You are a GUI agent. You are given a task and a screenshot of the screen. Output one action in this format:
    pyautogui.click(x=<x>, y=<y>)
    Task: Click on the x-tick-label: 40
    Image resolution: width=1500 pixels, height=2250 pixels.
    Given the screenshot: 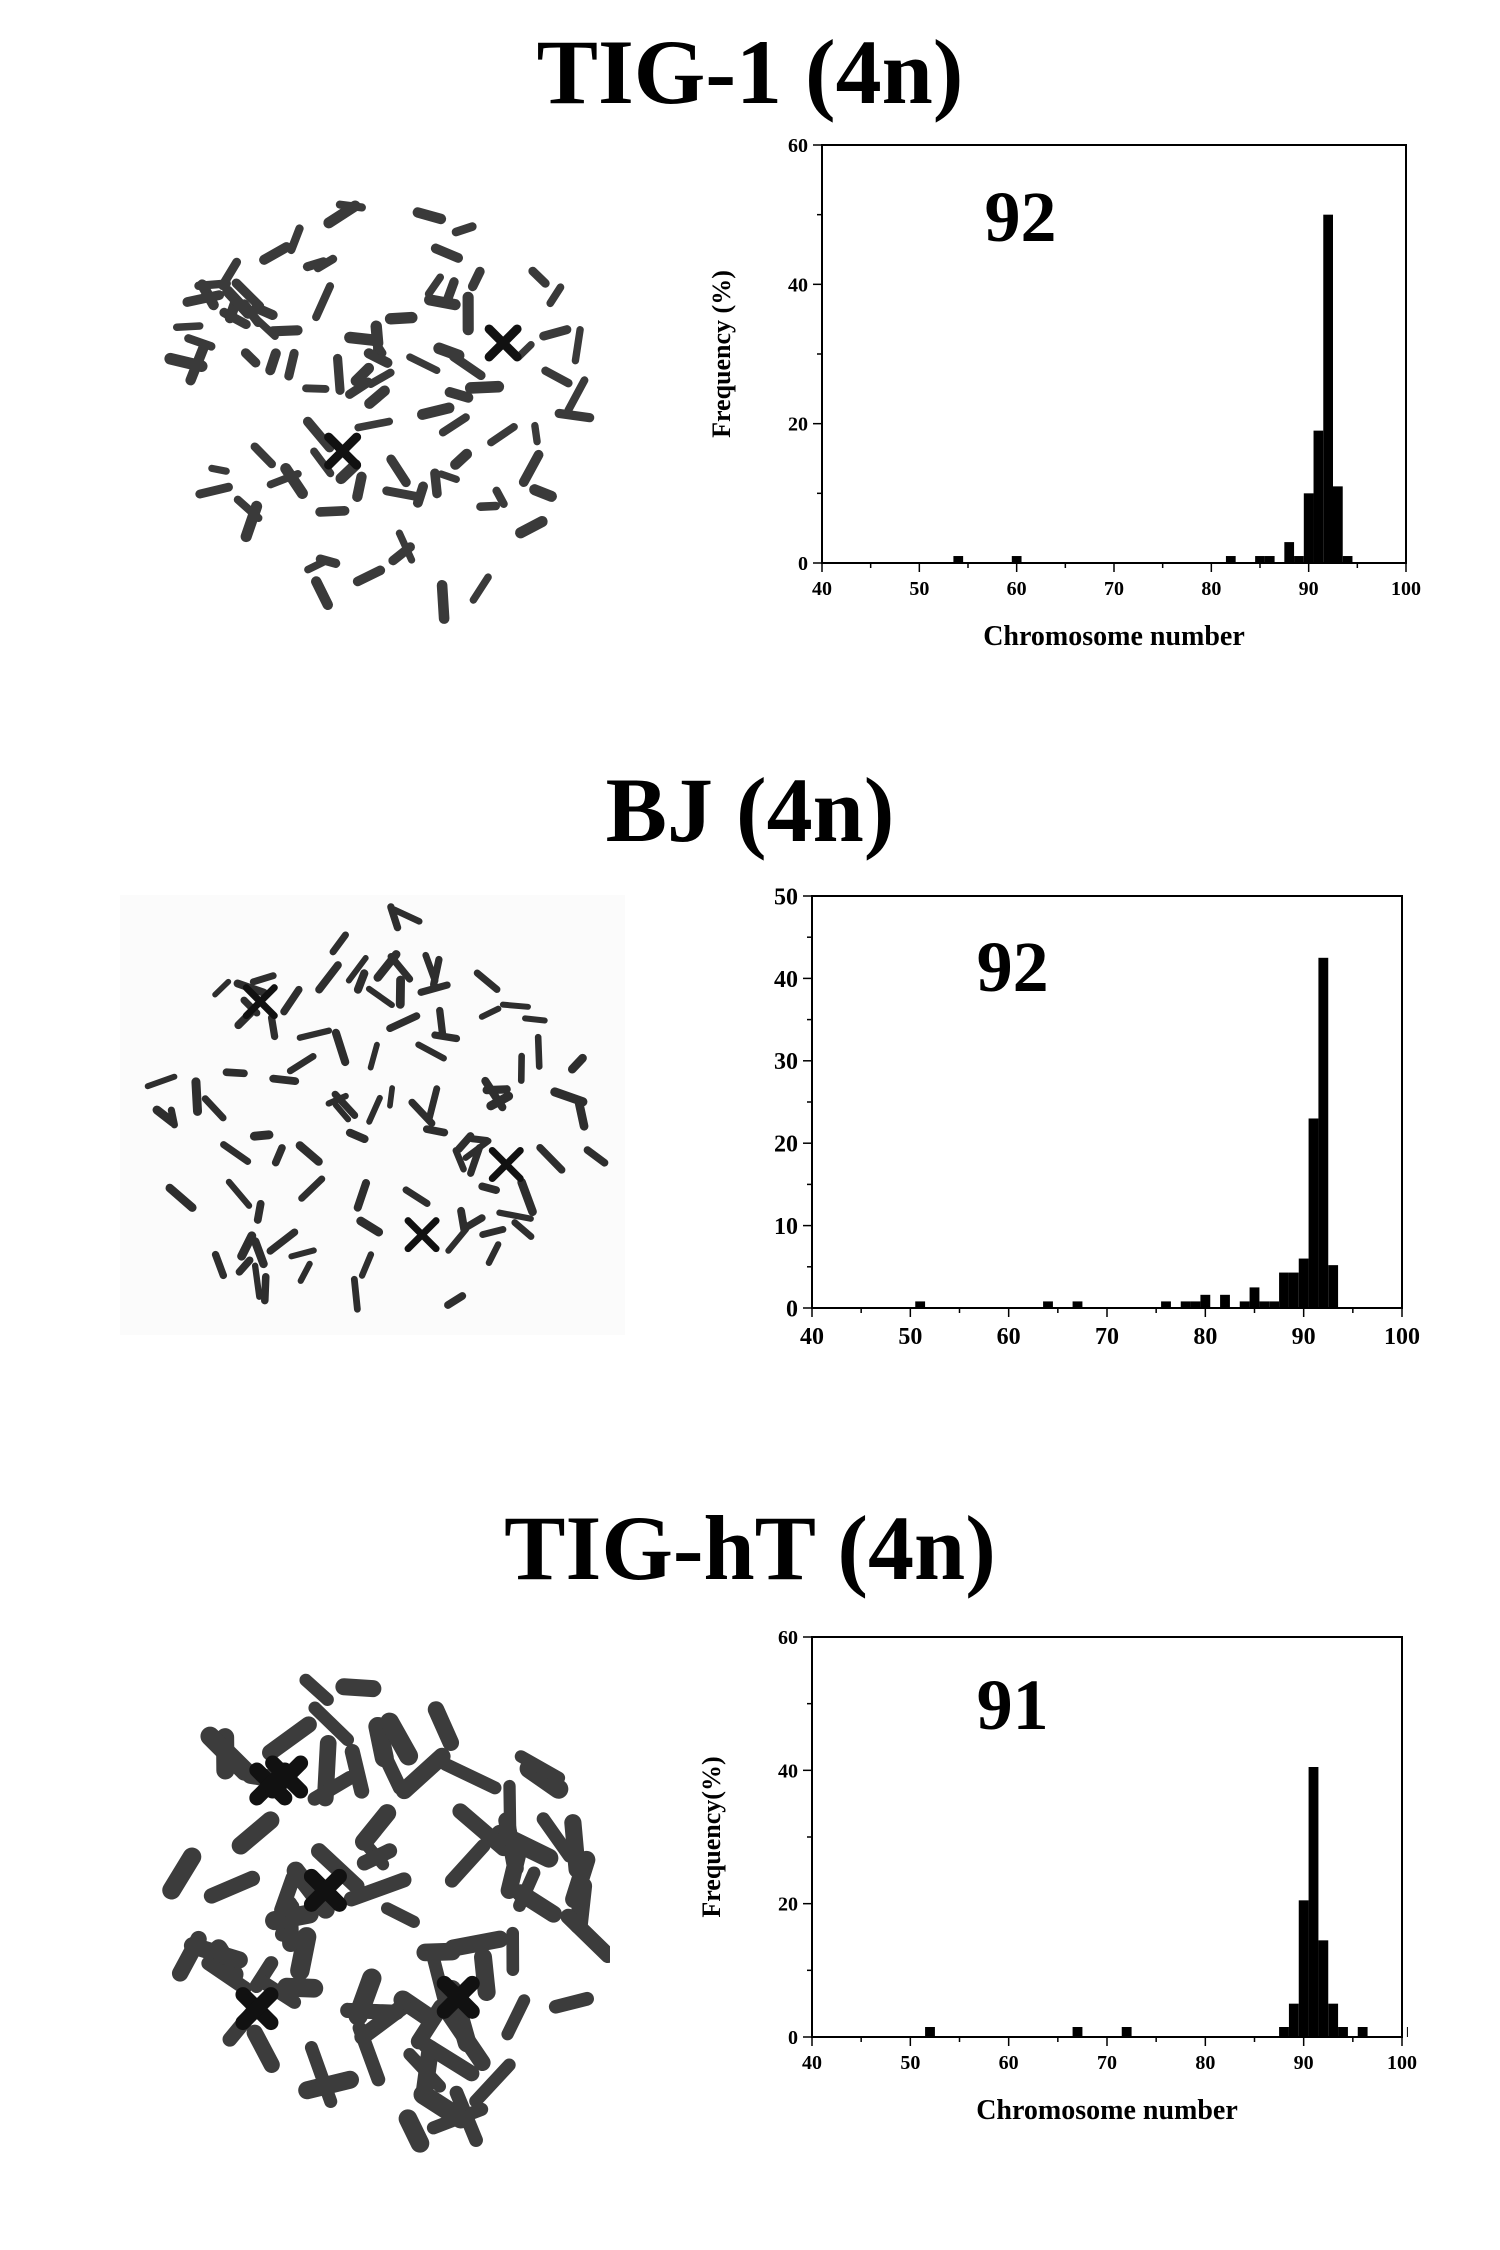 What is the action you would take?
    pyautogui.click(x=812, y=1337)
    